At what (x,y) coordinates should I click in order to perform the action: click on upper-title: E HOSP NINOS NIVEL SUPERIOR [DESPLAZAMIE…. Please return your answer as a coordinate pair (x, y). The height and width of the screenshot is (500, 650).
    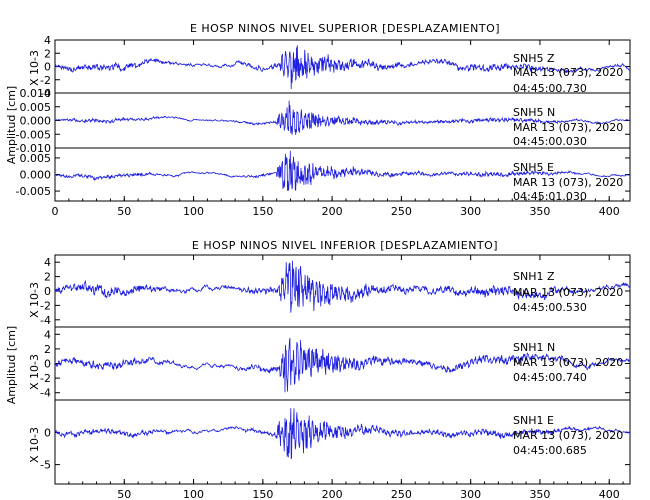
    Looking at the image, I should click on (345, 28).